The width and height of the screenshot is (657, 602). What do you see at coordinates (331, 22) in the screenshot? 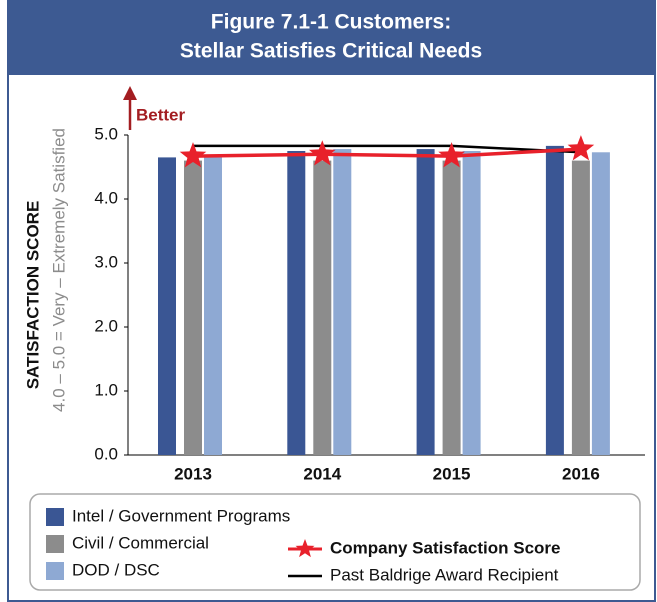
I see `chart-title: Figure 7.1-1 Customers:` at bounding box center [331, 22].